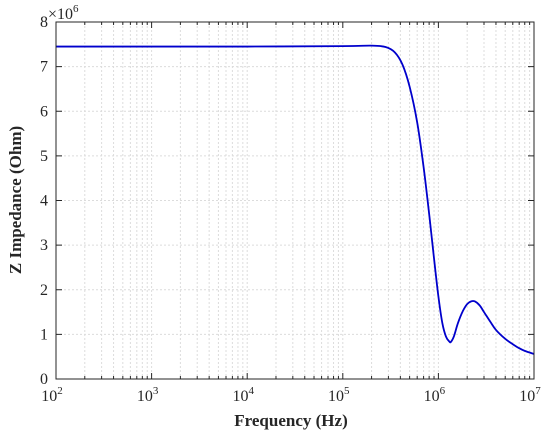 The height and width of the screenshot is (435, 550). I want to click on y-tick-label: 4, so click(44, 201).